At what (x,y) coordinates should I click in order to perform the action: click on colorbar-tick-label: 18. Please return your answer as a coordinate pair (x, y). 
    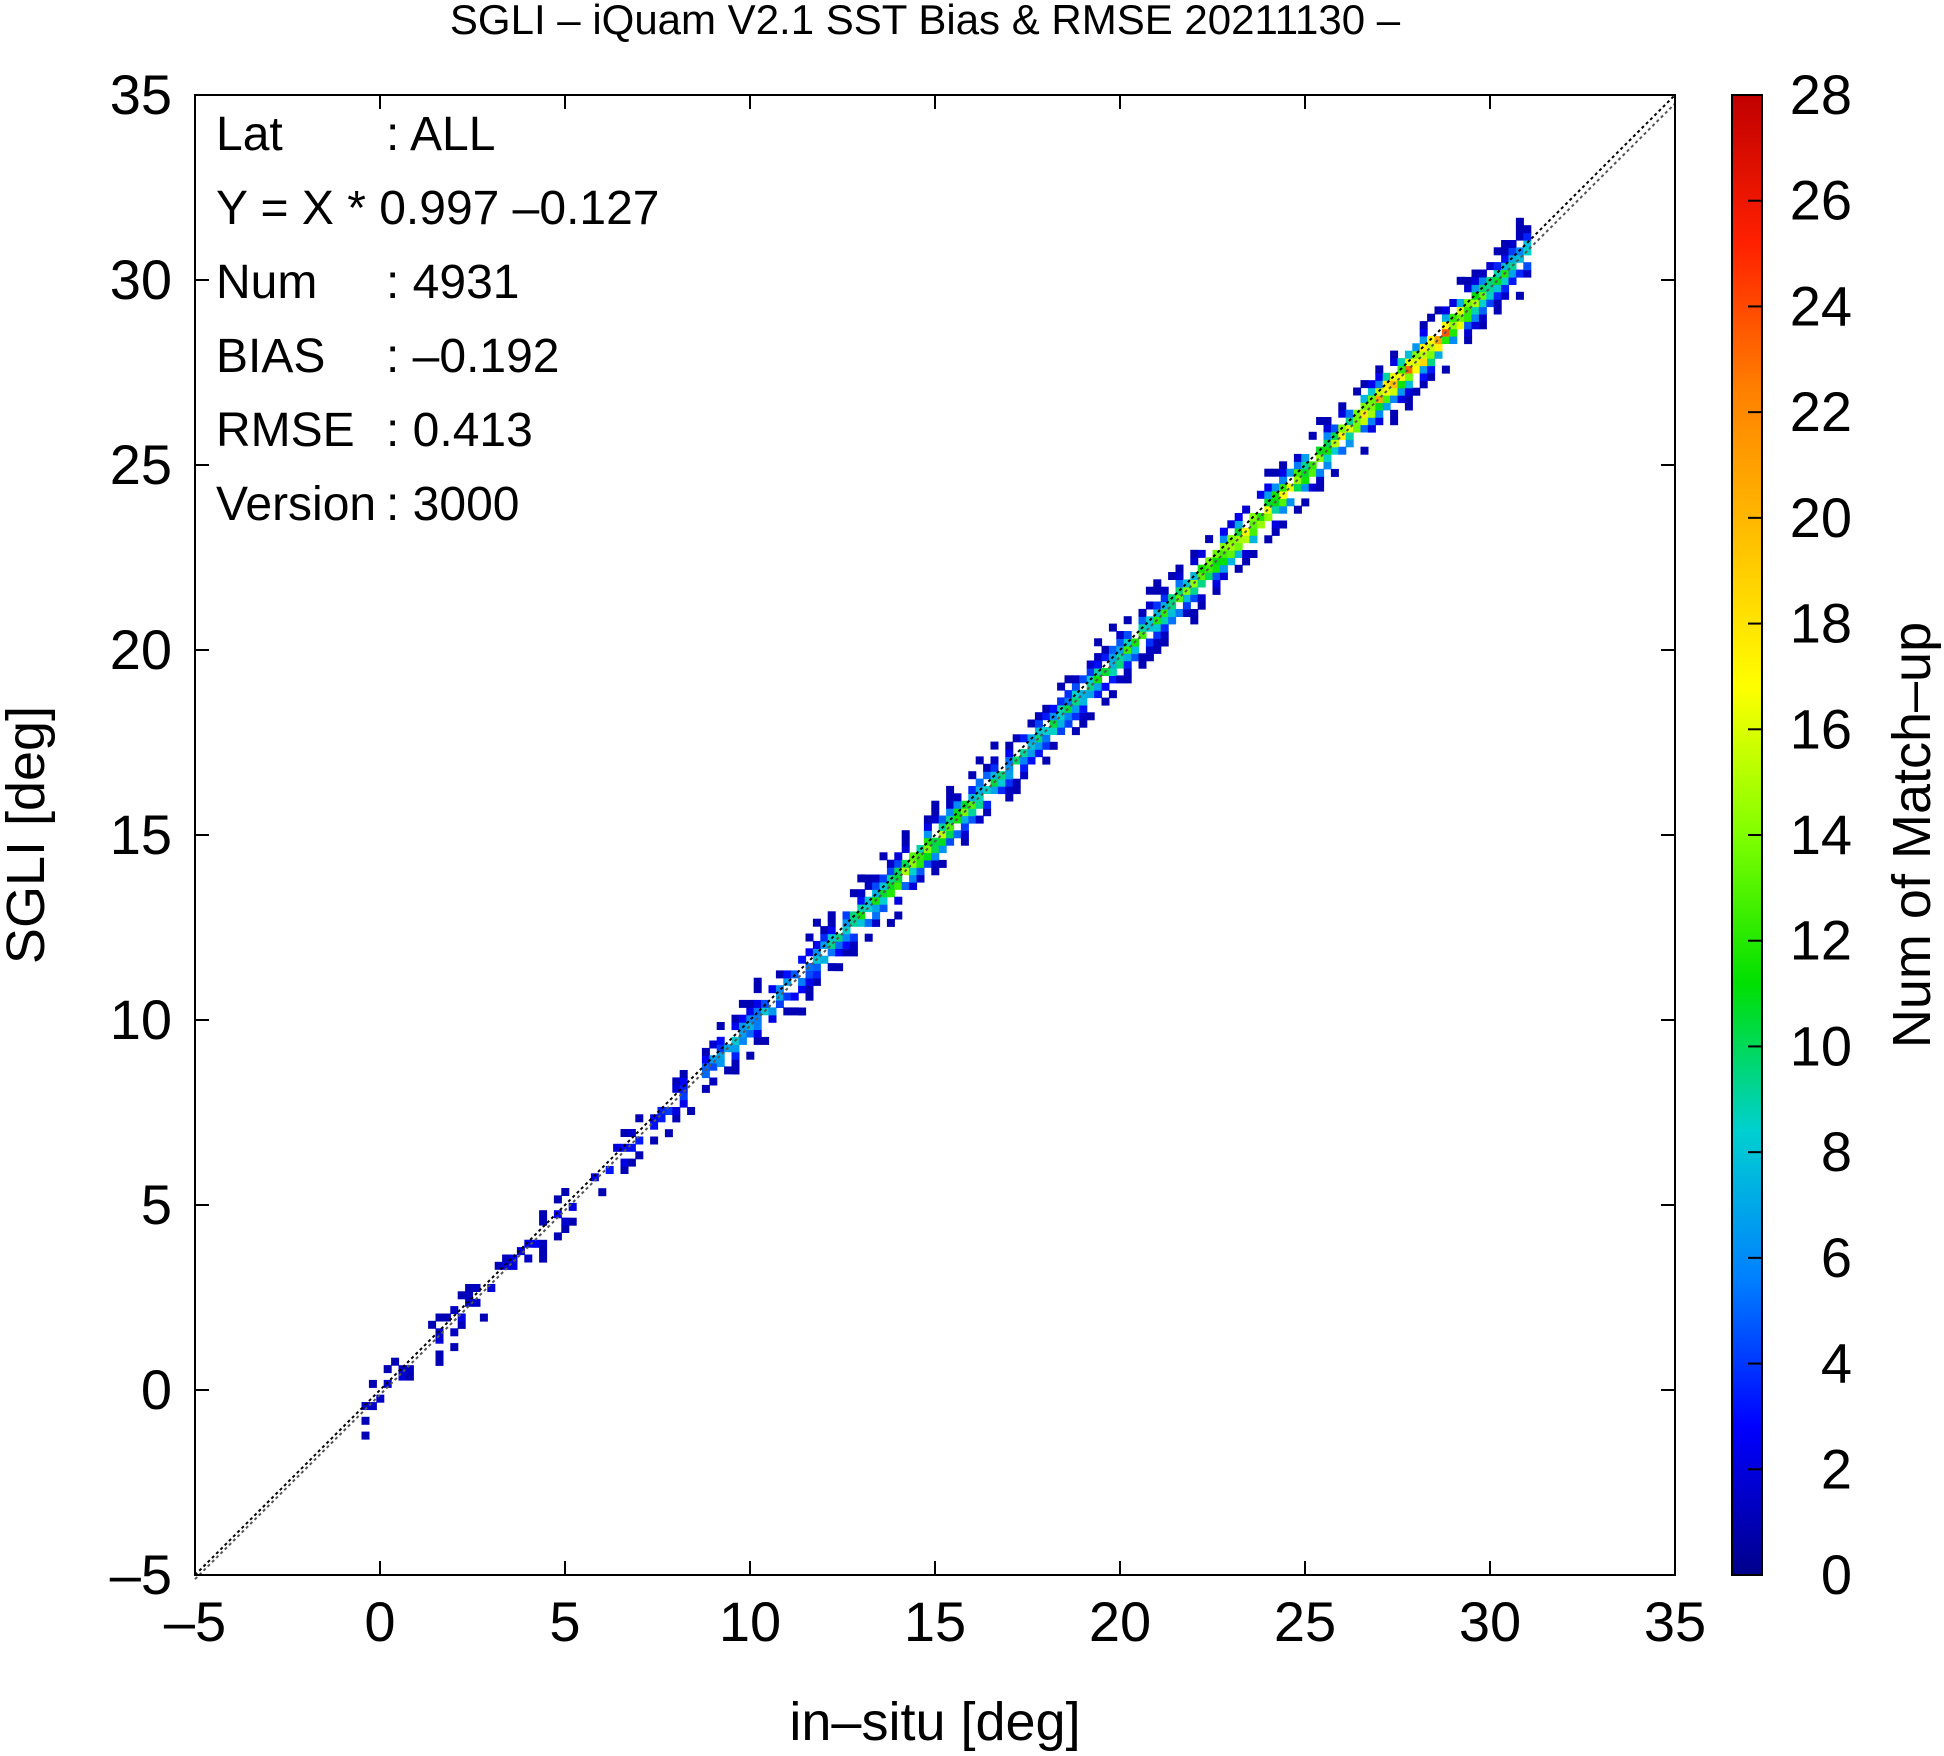
    Looking at the image, I should click on (1821, 623).